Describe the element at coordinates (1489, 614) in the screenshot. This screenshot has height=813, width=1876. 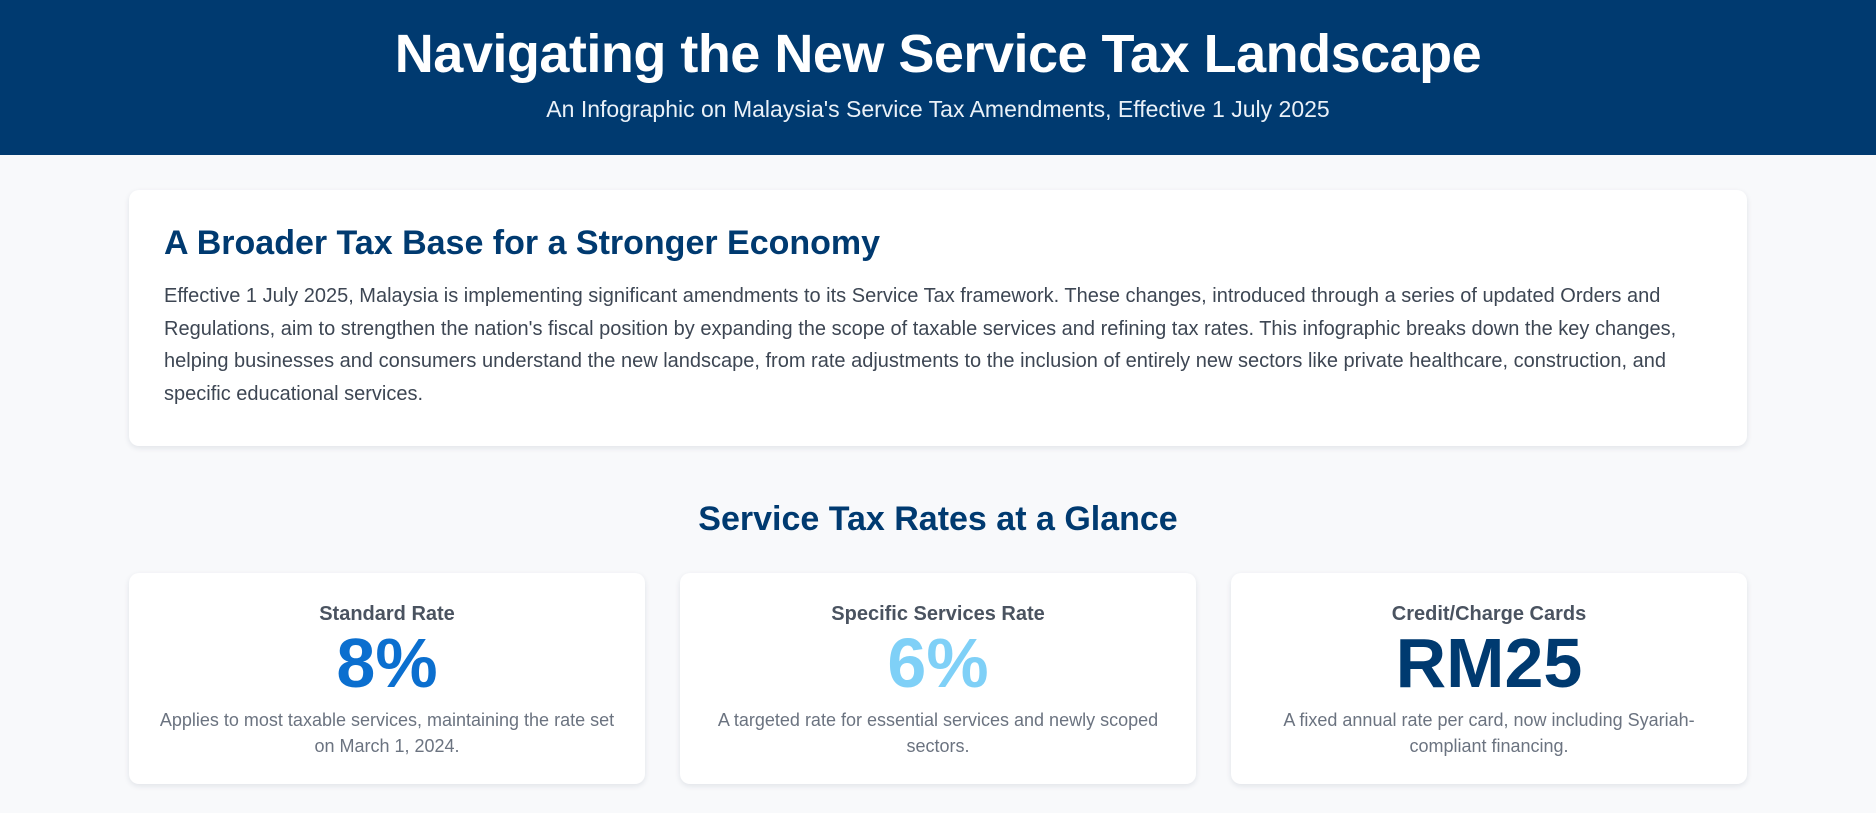
I see `rate-label: Credit/Charge Cards` at that location.